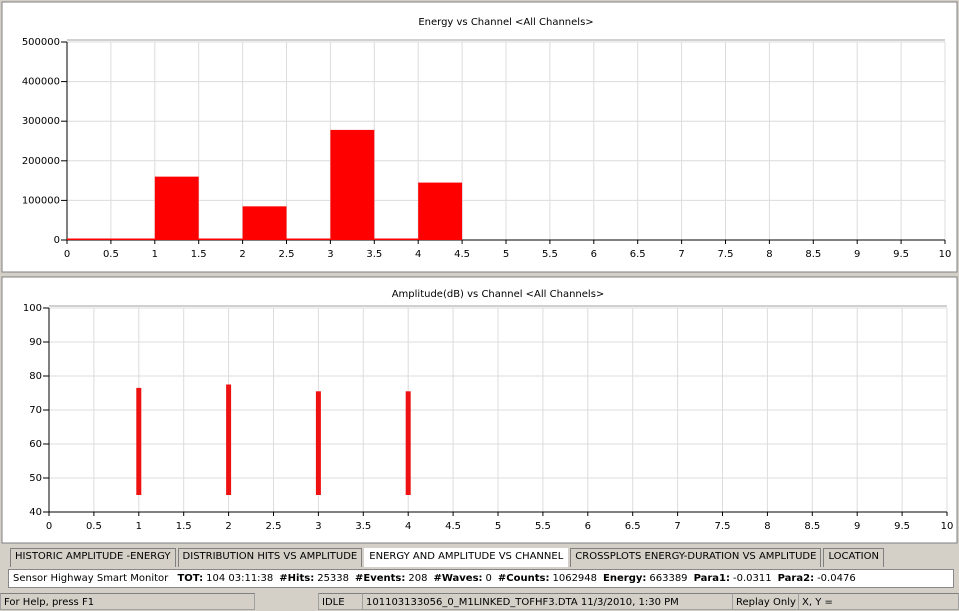  What do you see at coordinates (35, 342) in the screenshot?
I see `y-tick-label: 90` at bounding box center [35, 342].